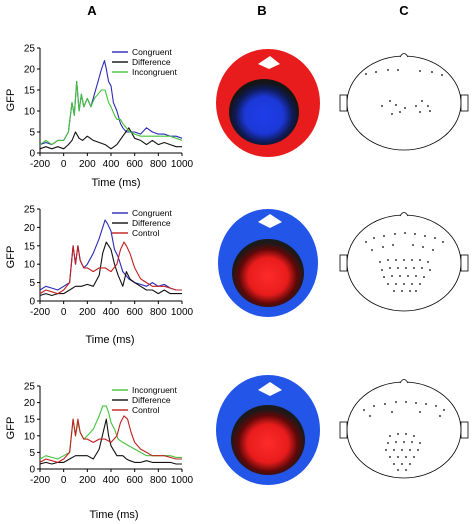  I want to click on y-tick-label: 15, so click(30, 420).